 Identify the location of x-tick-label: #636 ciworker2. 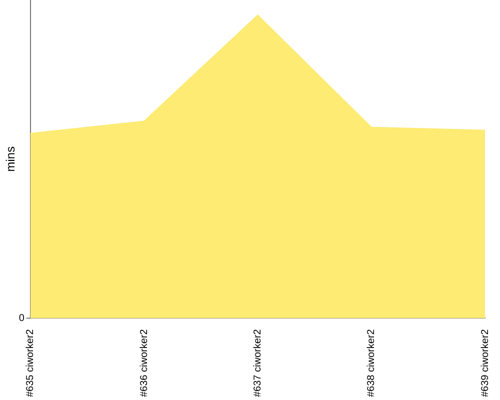
(144, 362).